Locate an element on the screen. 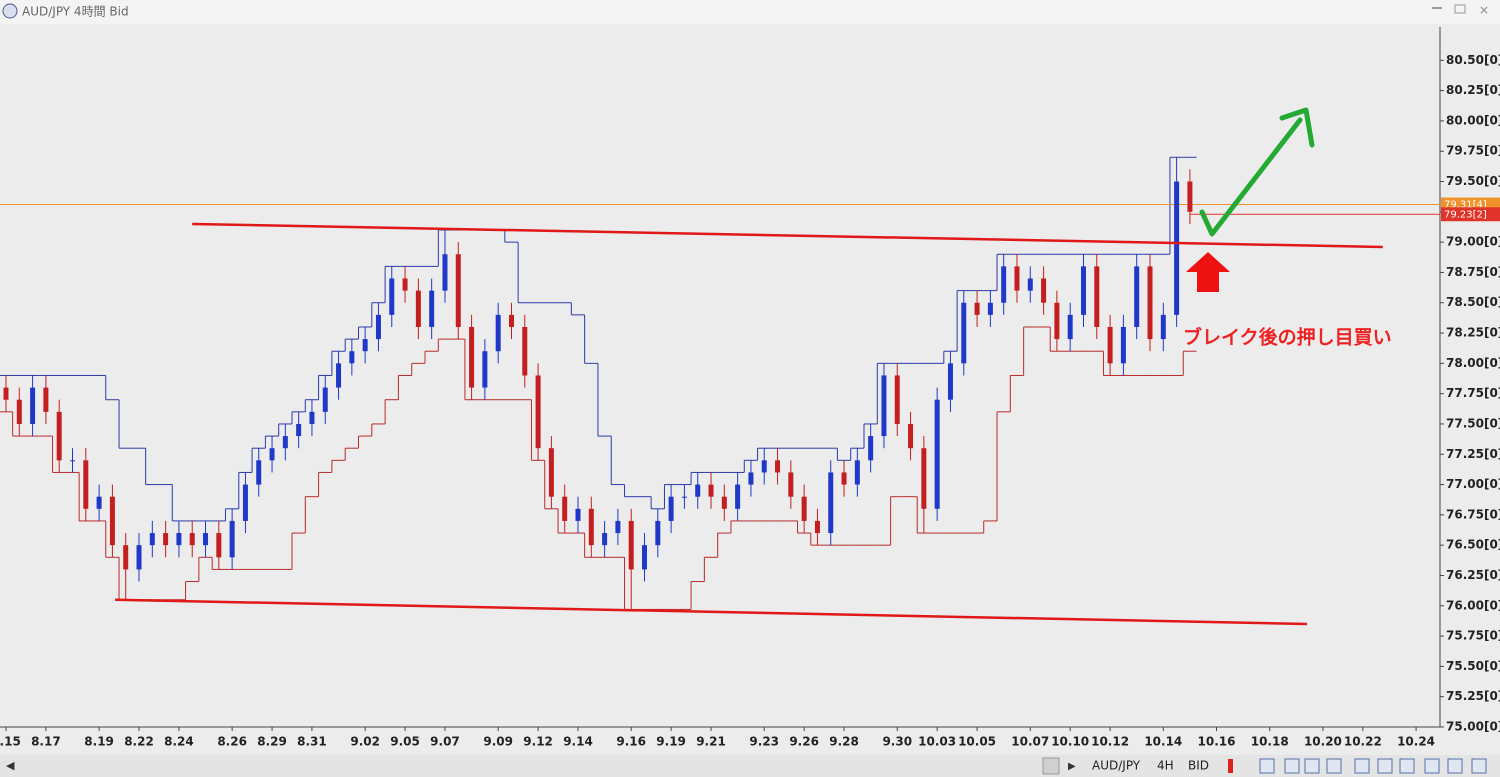 Image resolution: width=1500 pixels, height=777 pixels. x-tick-label: 8.31 is located at coordinates (312, 742).